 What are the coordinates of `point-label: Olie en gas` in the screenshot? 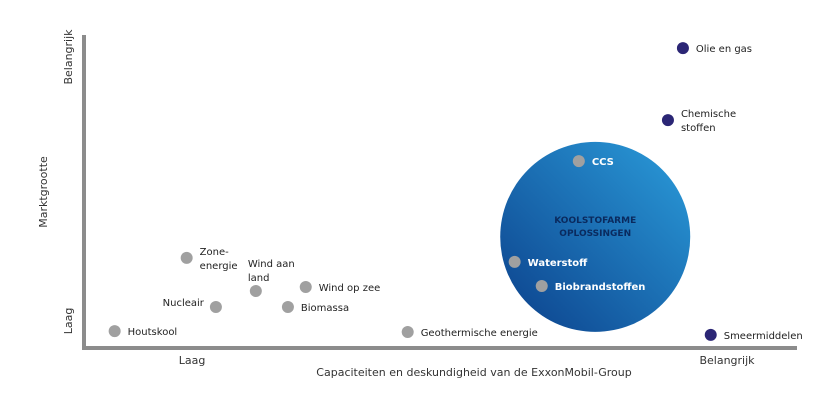 It's located at (724, 49).